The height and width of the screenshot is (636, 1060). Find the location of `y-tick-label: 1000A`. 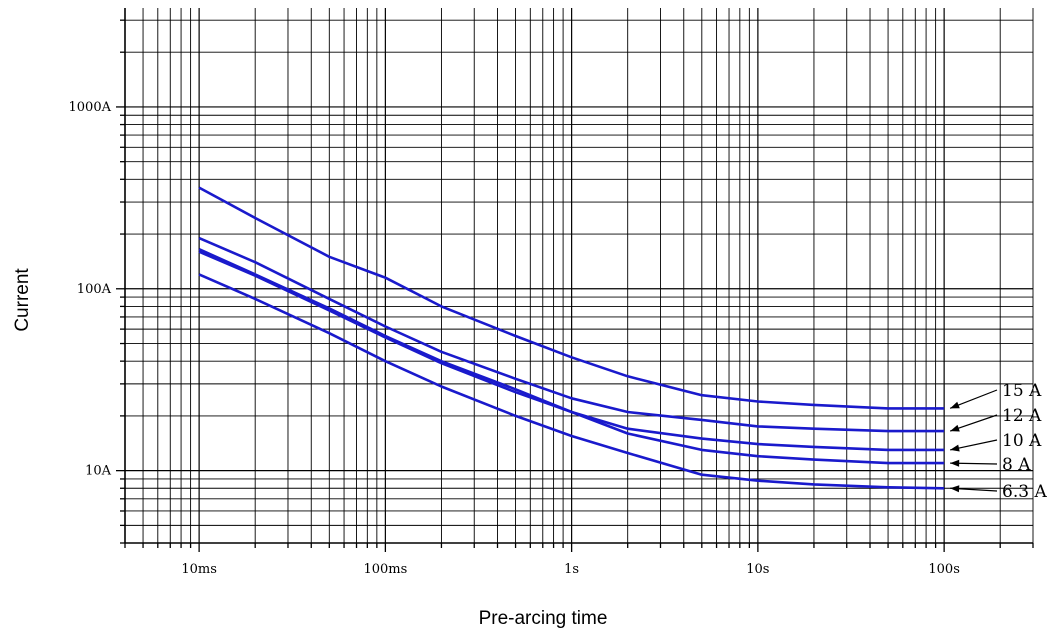

y-tick-label: 1000A is located at coordinates (90, 107).